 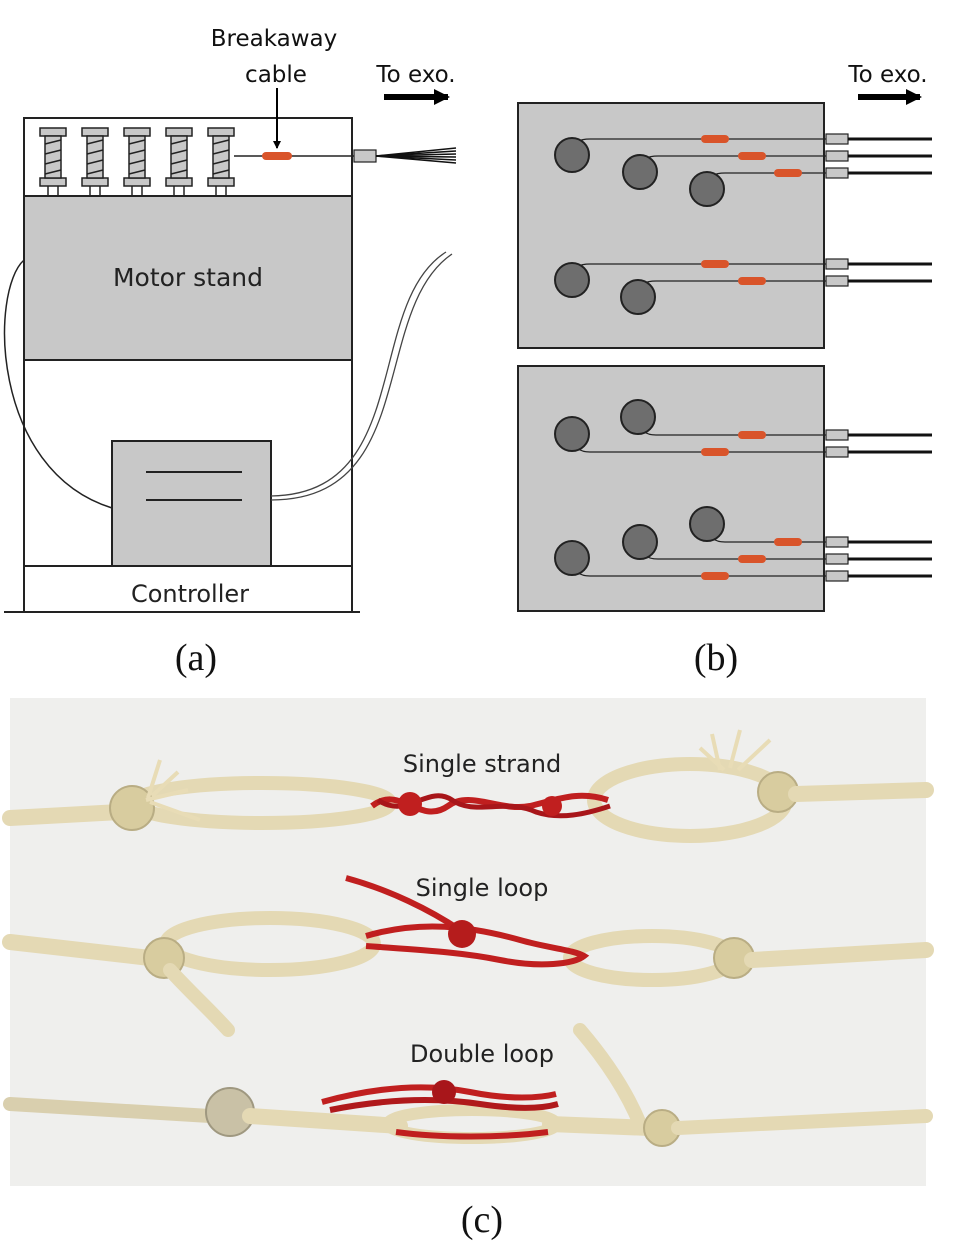 I want to click on label-to-exo-a: To exo., so click(x=415, y=75).